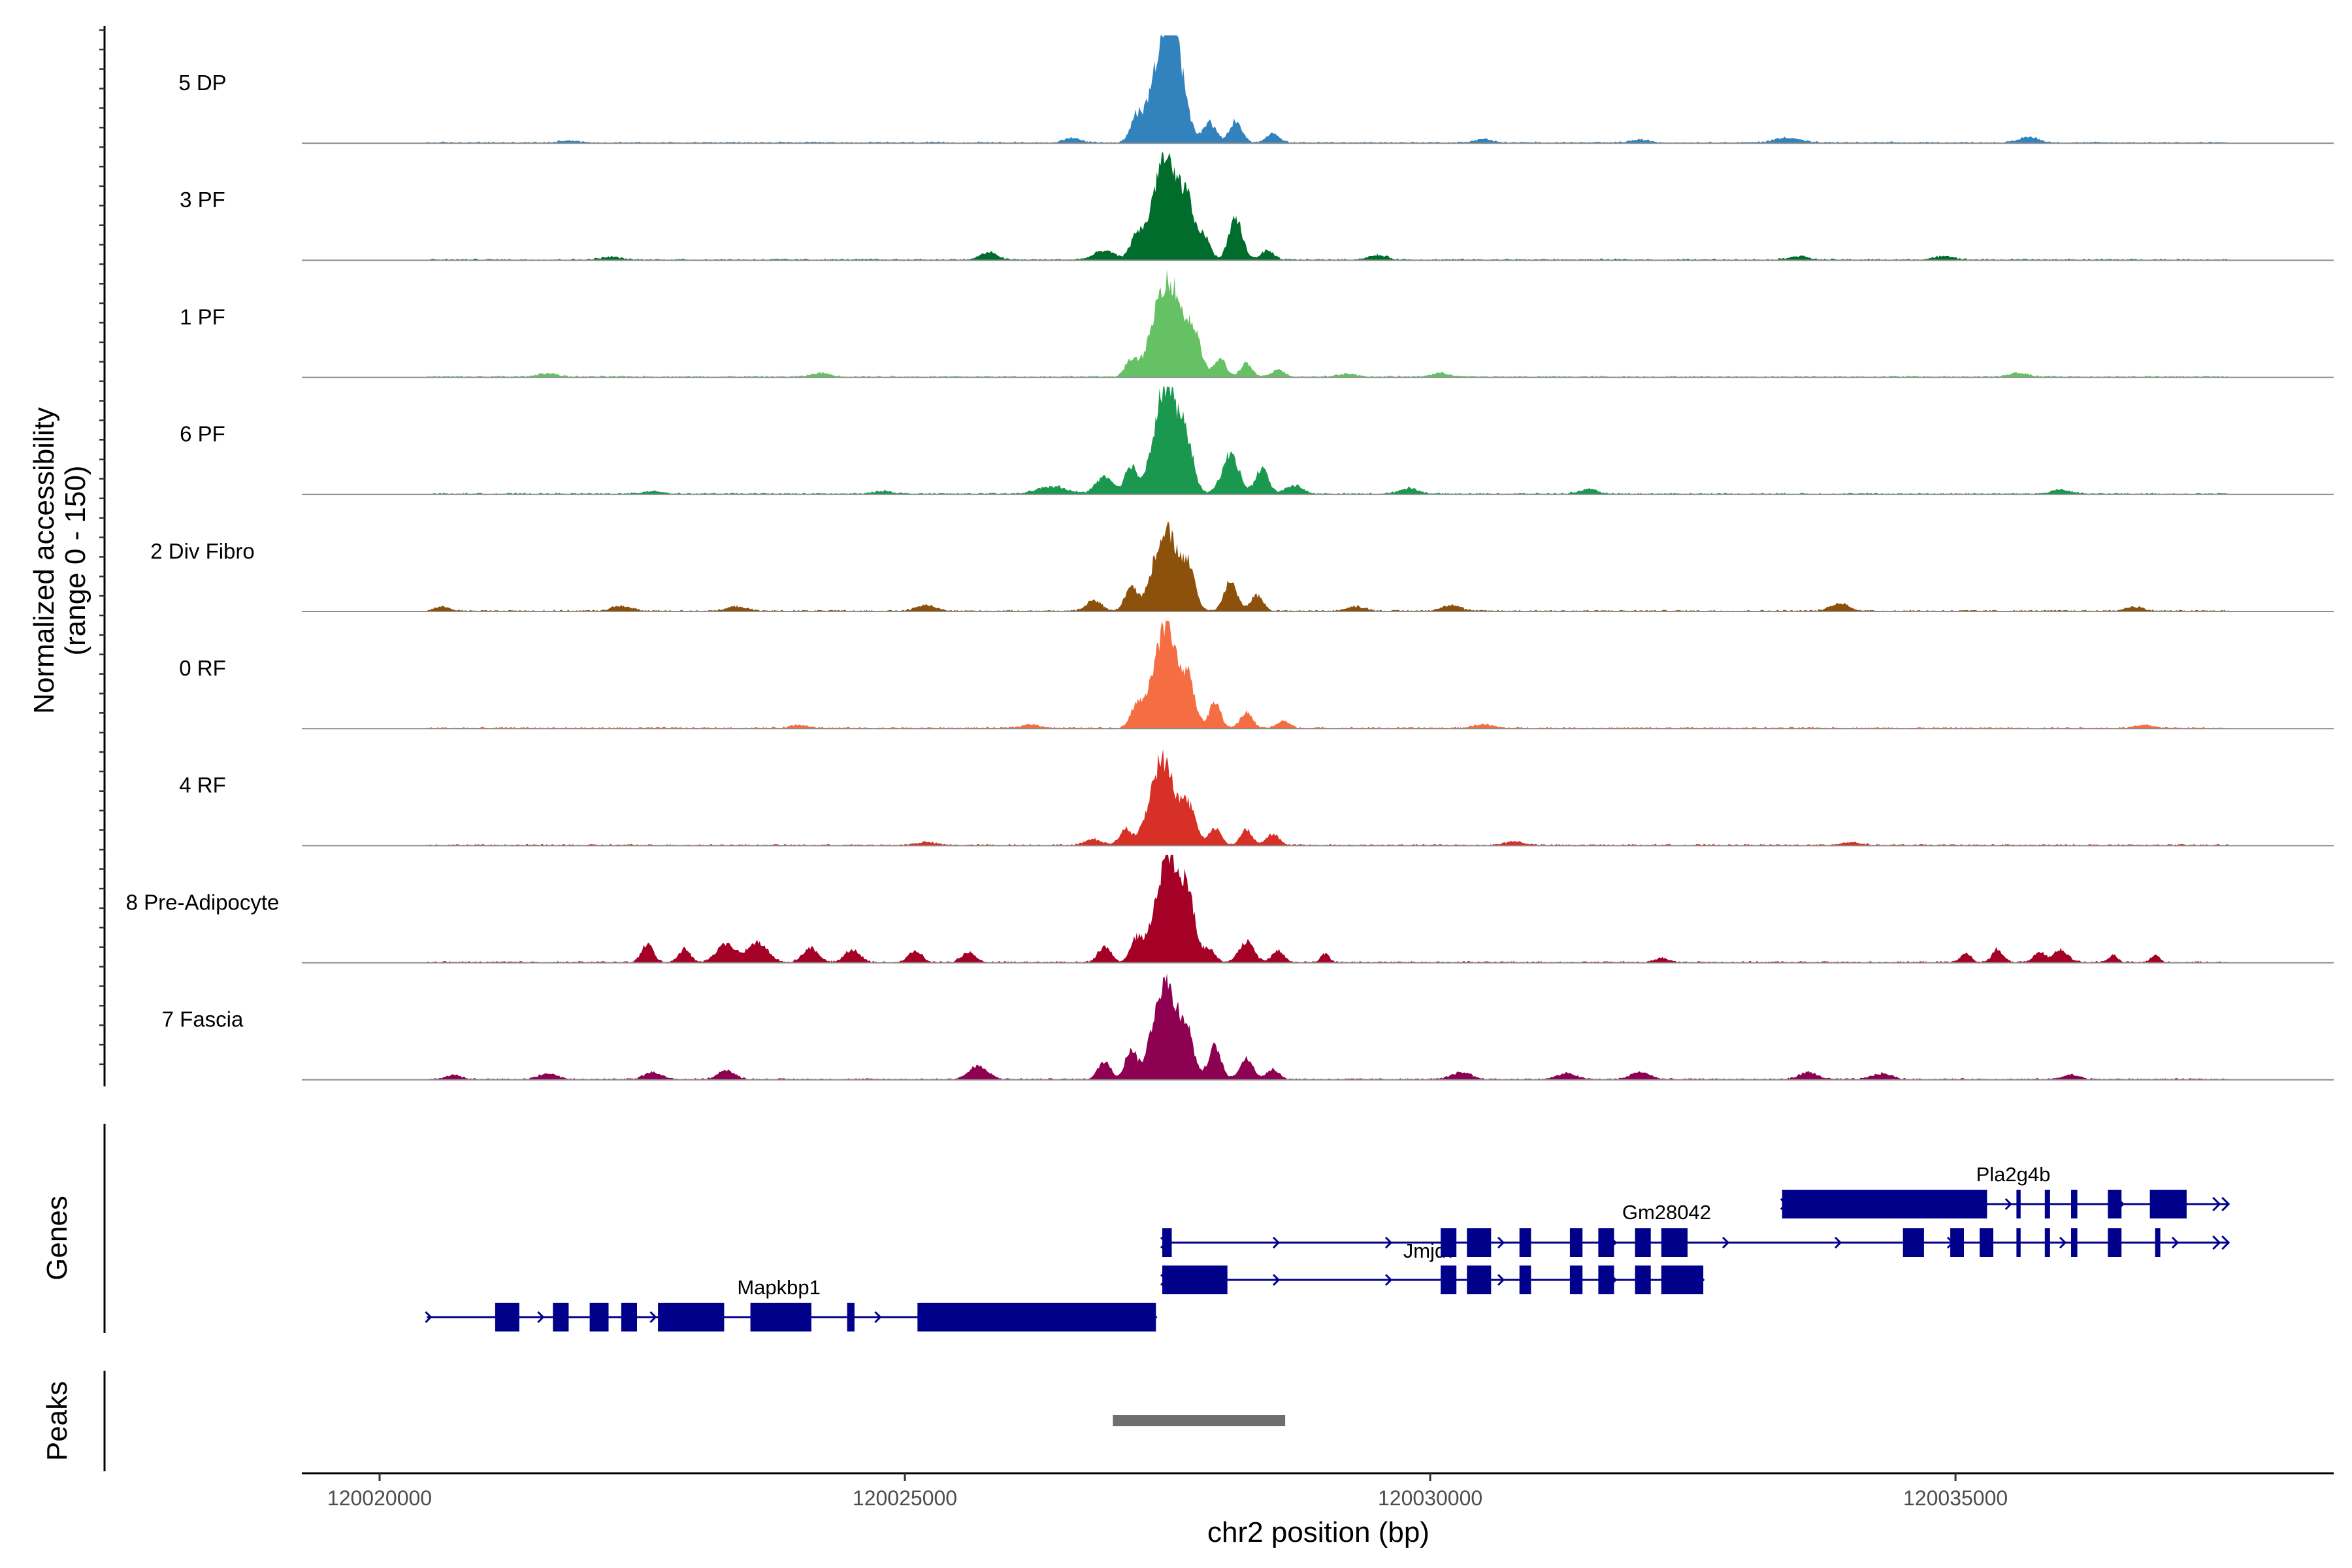 This screenshot has height=1568, width=2352. Describe the element at coordinates (905, 1498) in the screenshot. I see `x-tick-label: 120025000` at that location.